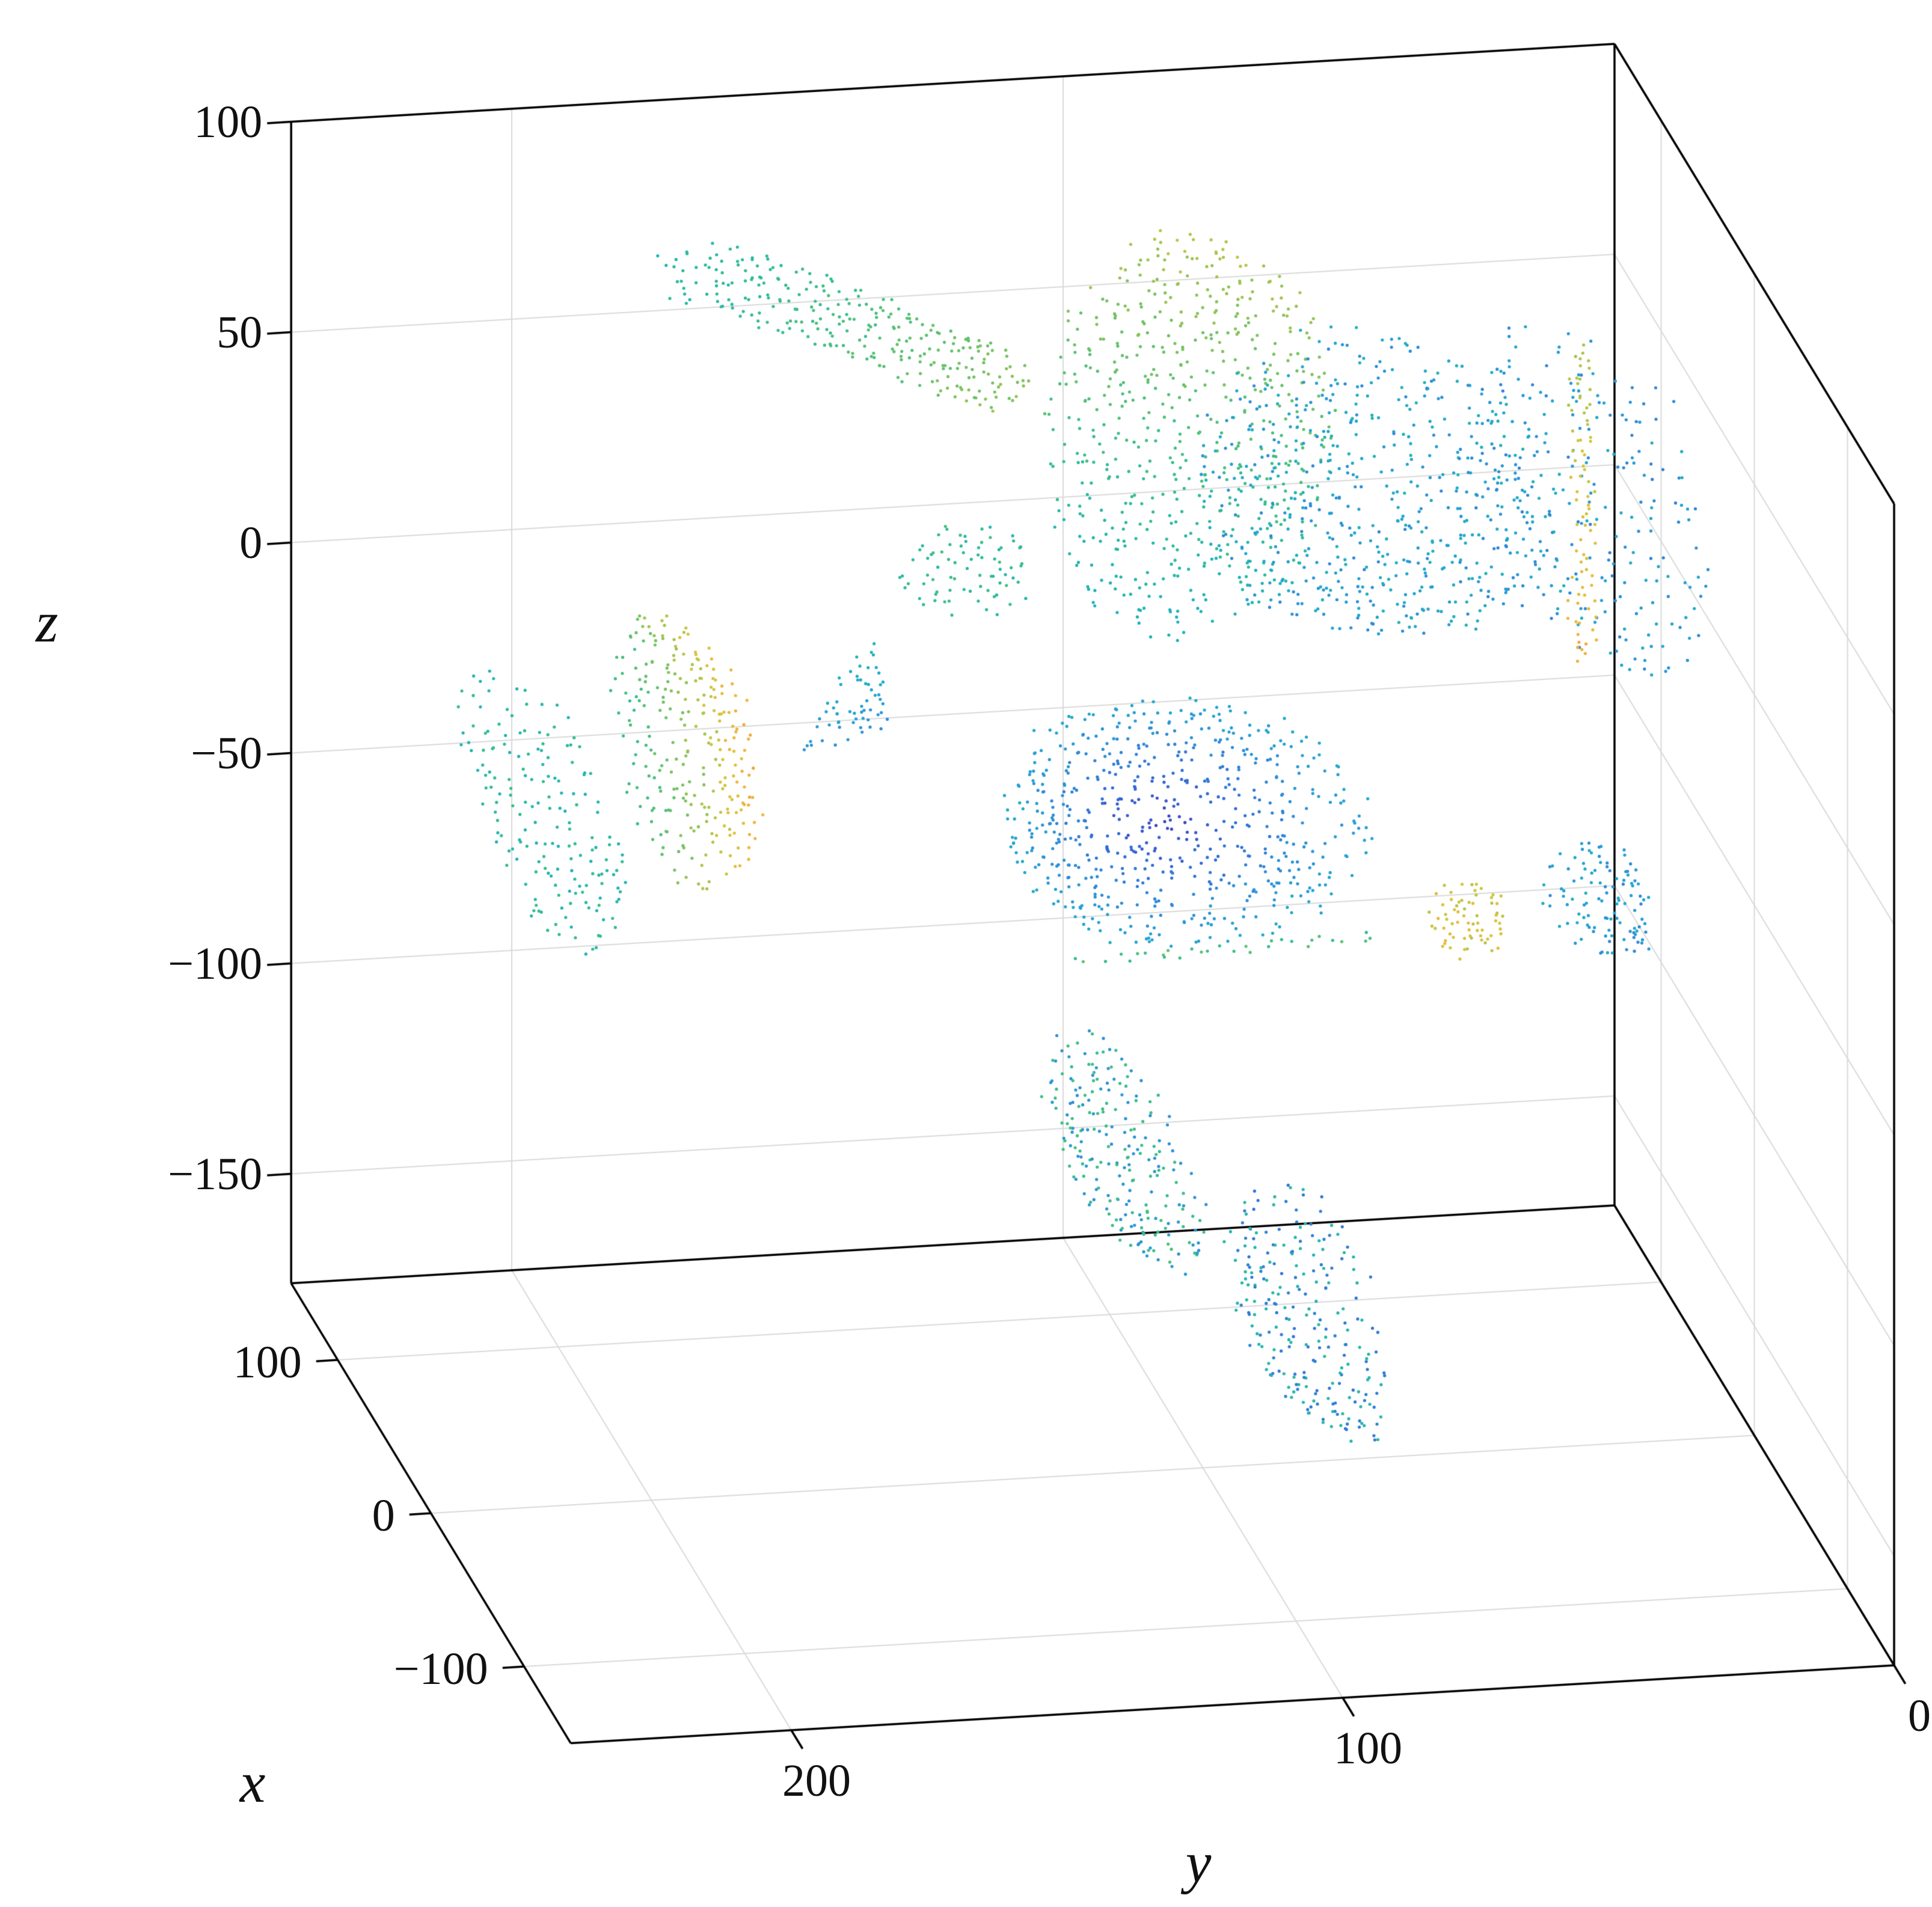 This screenshot has height=1907, width=1932. Describe the element at coordinates (252, 1782) in the screenshot. I see `x-axis-label: x` at that location.